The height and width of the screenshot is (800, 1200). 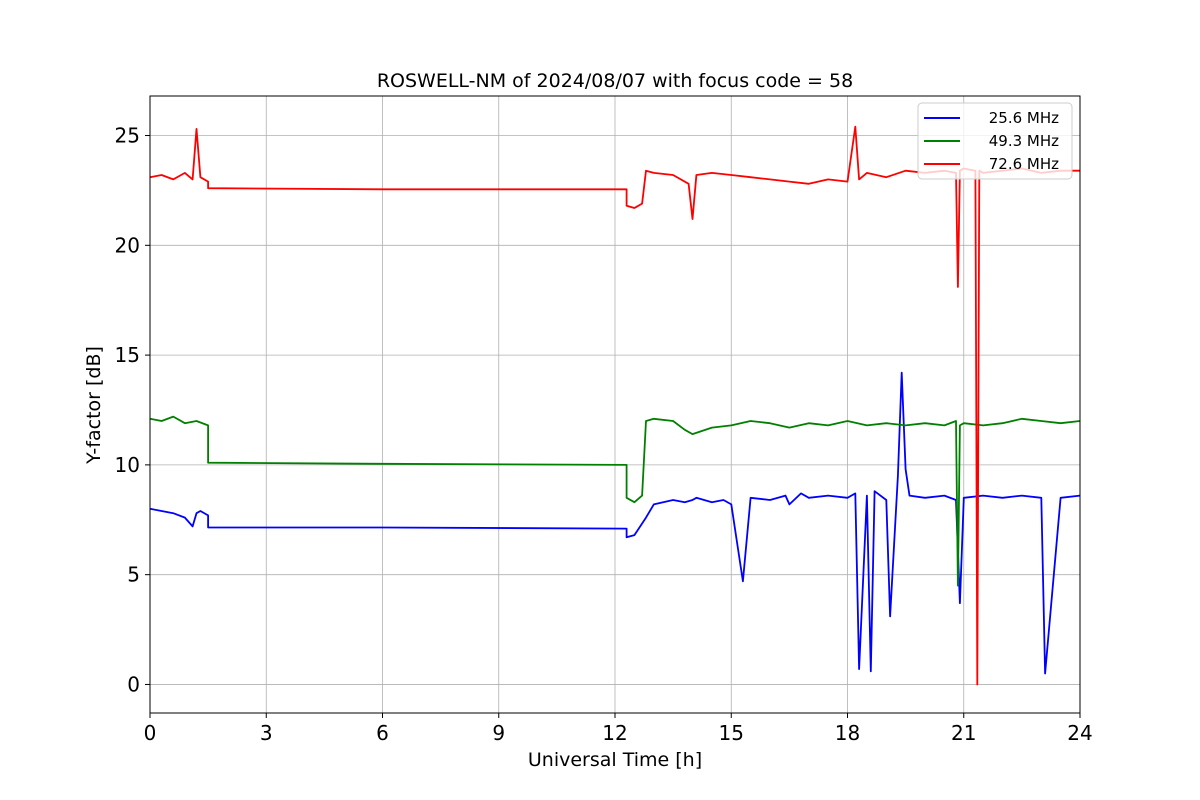 I want to click on x-tick-label: 6, so click(x=382, y=733).